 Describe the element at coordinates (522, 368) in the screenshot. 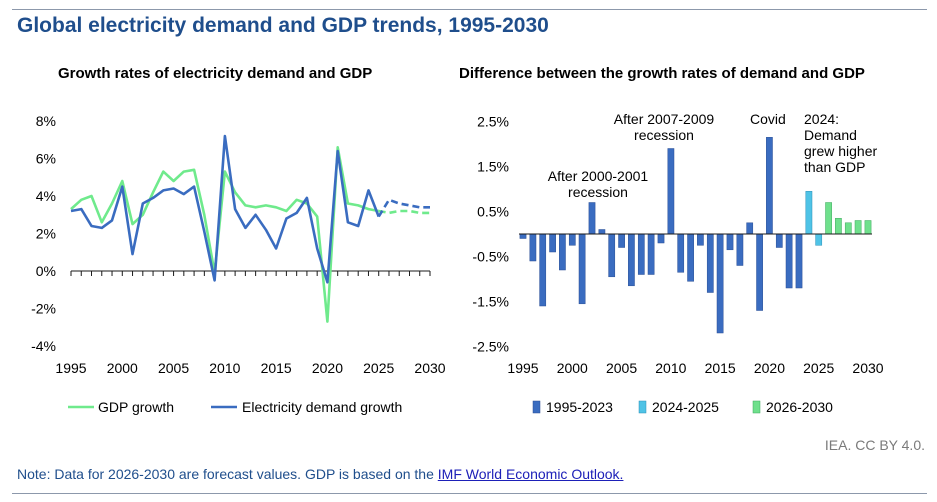

I see `right-x-tick-label: 1995` at that location.